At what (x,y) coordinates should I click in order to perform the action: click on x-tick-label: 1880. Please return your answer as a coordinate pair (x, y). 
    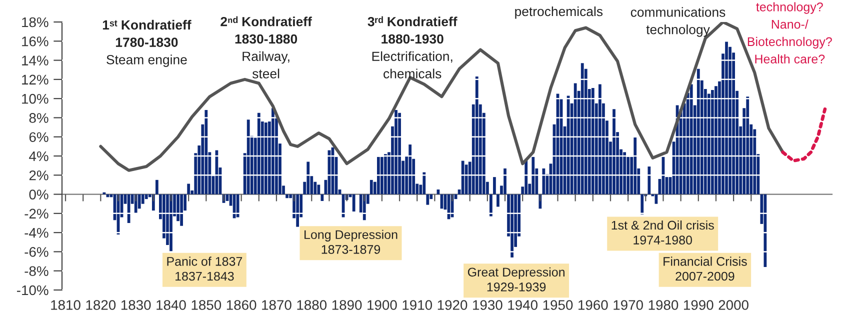
    Looking at the image, I should click on (312, 305).